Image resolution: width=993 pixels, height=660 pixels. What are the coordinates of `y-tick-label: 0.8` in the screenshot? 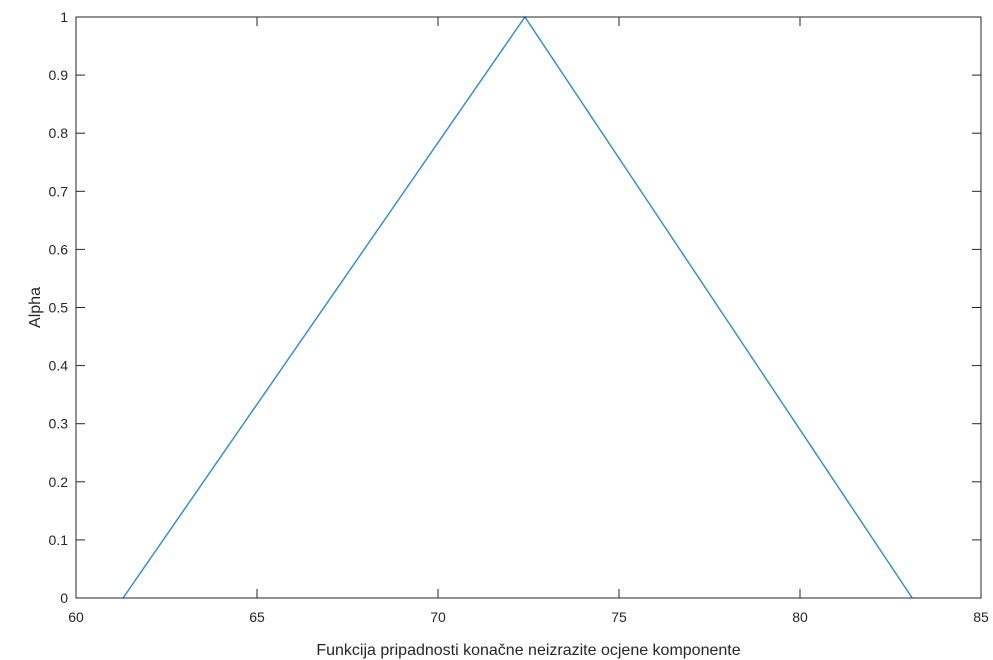 It's located at (59, 133).